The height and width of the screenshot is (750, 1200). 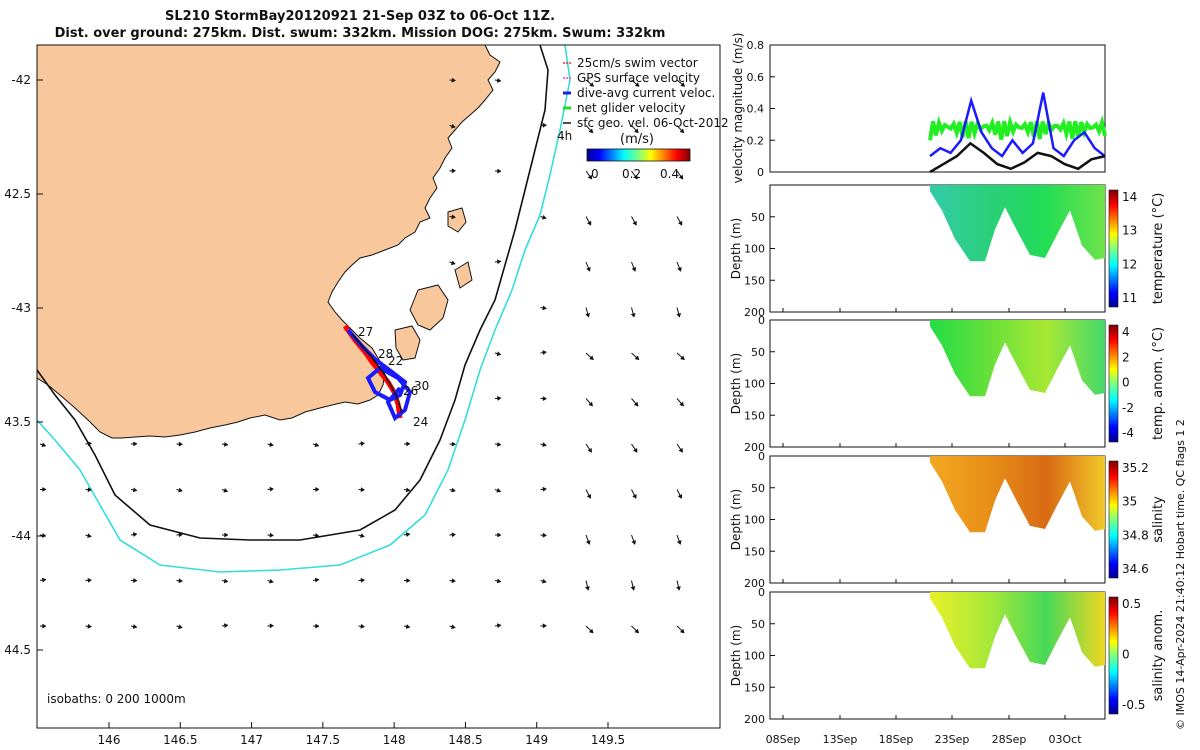 What do you see at coordinates (1126, 357) in the screenshot?
I see `colorbar-tick-label: 2` at bounding box center [1126, 357].